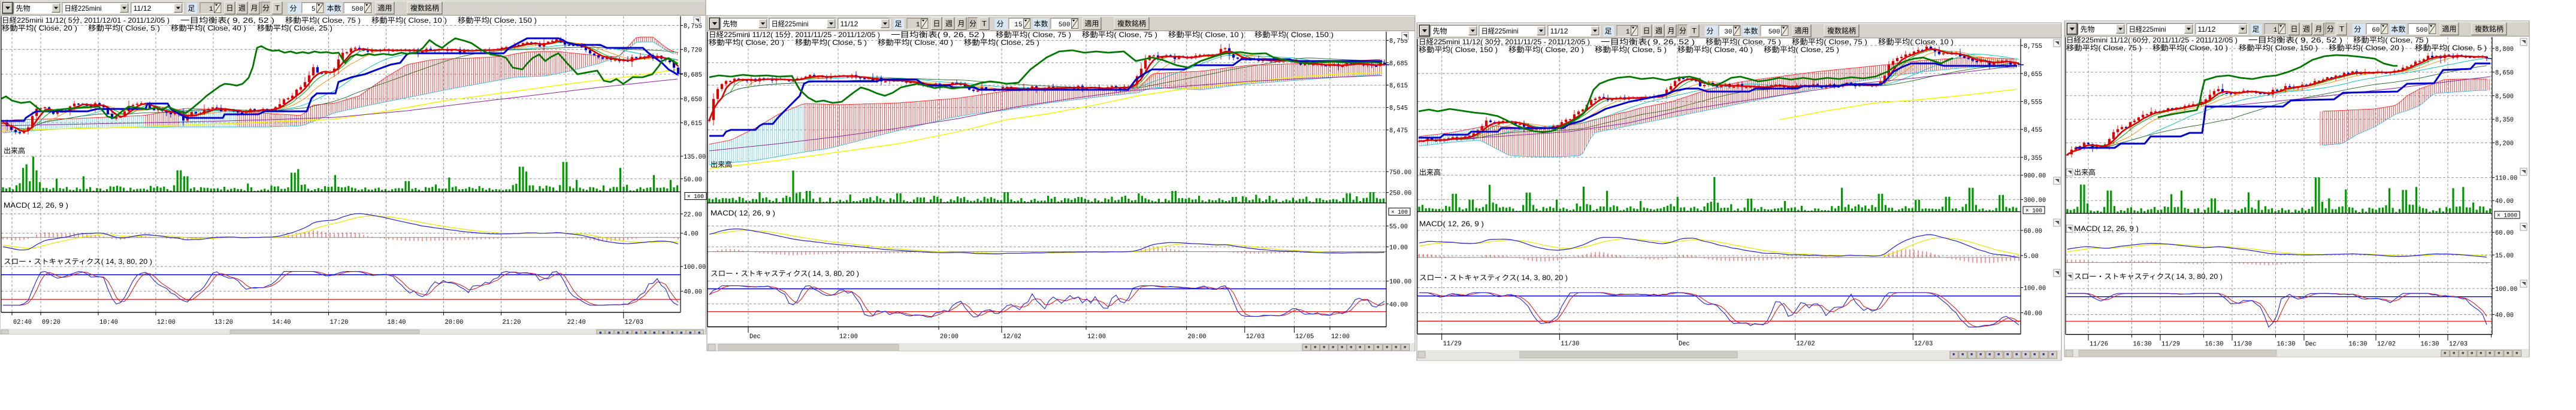 The height and width of the screenshot is (410, 2576). What do you see at coordinates (1728, 32) in the screenshot?
I see `svg-text: 30` at bounding box center [1728, 32].